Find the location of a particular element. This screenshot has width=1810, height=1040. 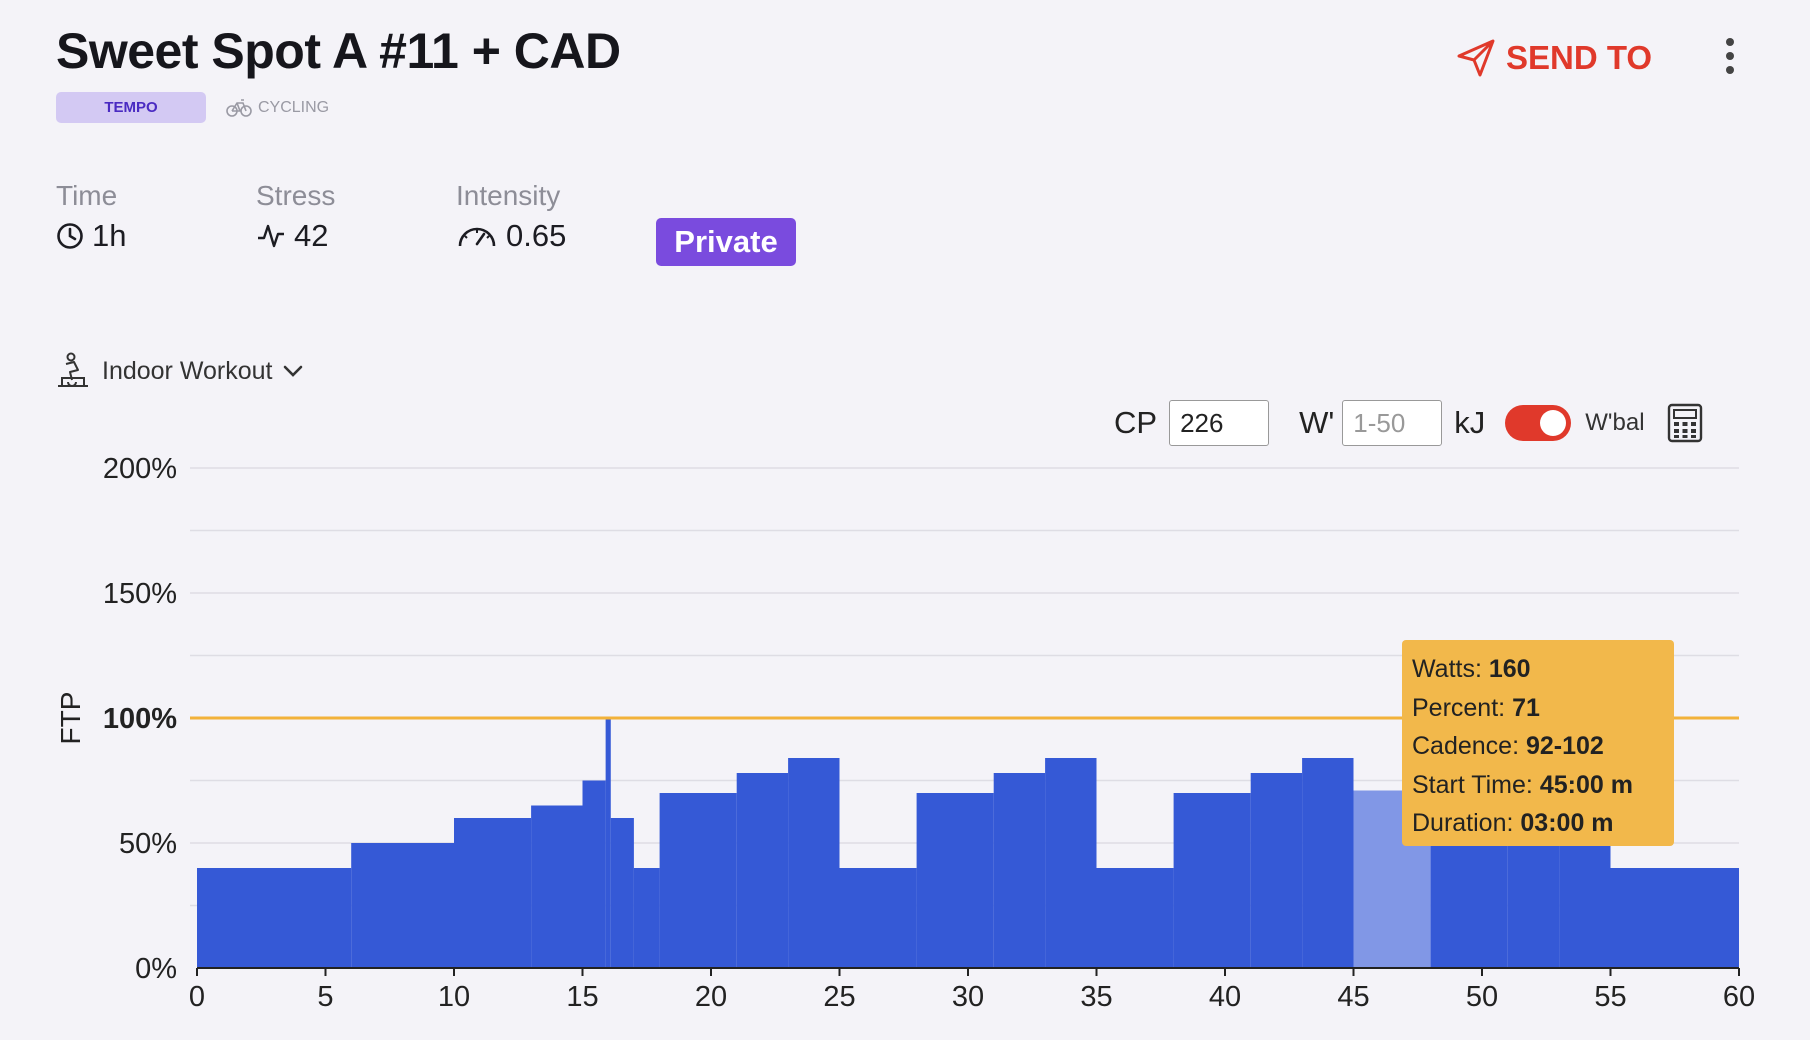

calculator-icon is located at coordinates (1685, 423).